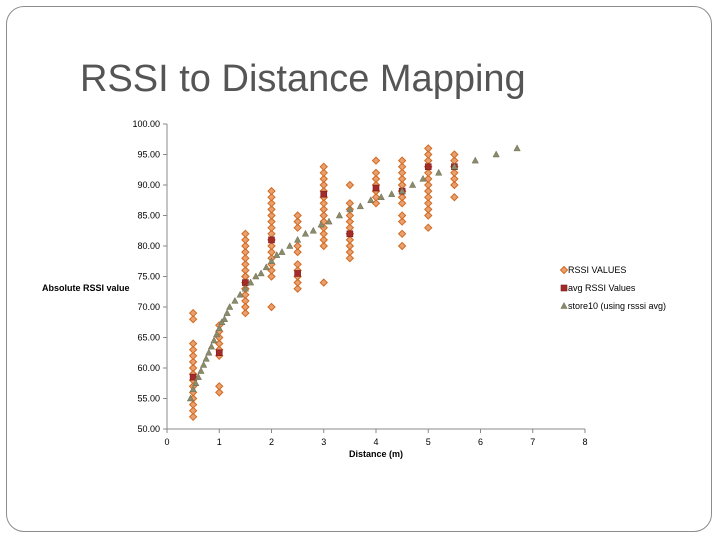 The height and width of the screenshot is (540, 720). I want to click on y-tick-label: 50.00, so click(148, 429).